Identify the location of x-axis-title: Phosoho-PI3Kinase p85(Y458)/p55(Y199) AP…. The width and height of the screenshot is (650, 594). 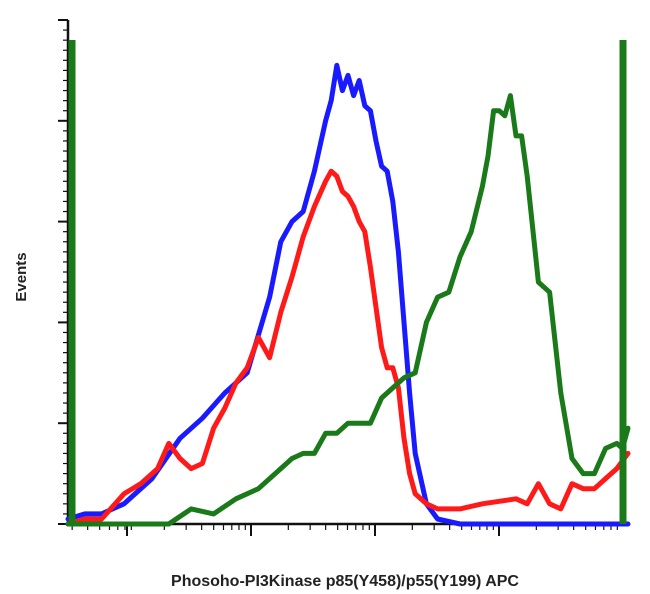
(345, 581).